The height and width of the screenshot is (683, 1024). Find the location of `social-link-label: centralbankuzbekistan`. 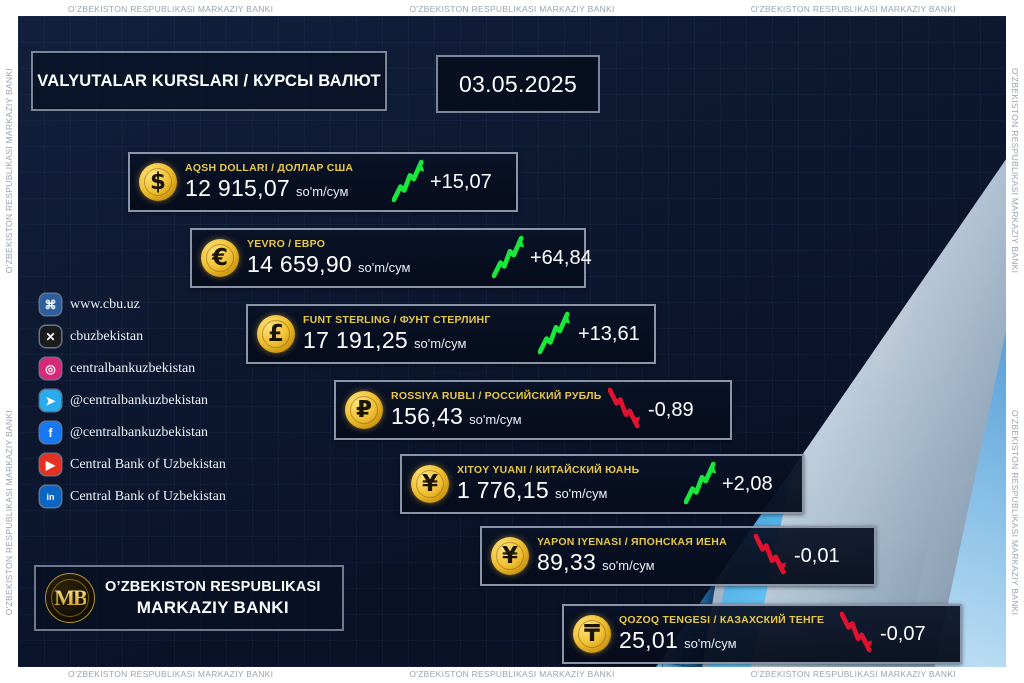

social-link-label: centralbankuzbekistan is located at coordinates (133, 368).